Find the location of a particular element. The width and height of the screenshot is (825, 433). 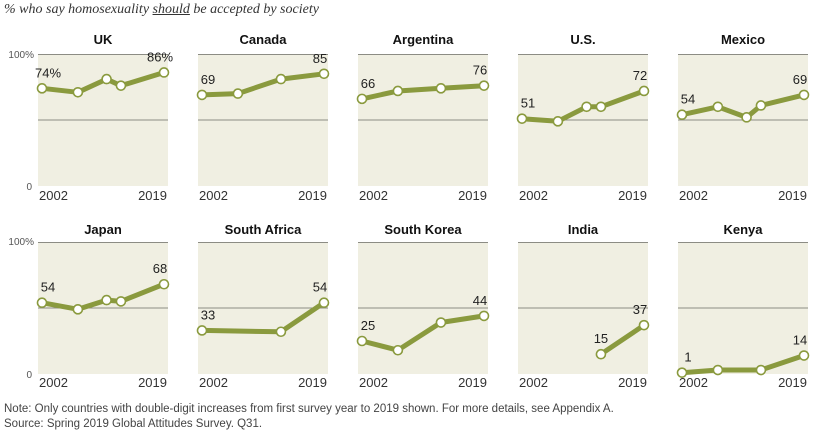

data-label-last-argentina: 76 is located at coordinates (480, 70).